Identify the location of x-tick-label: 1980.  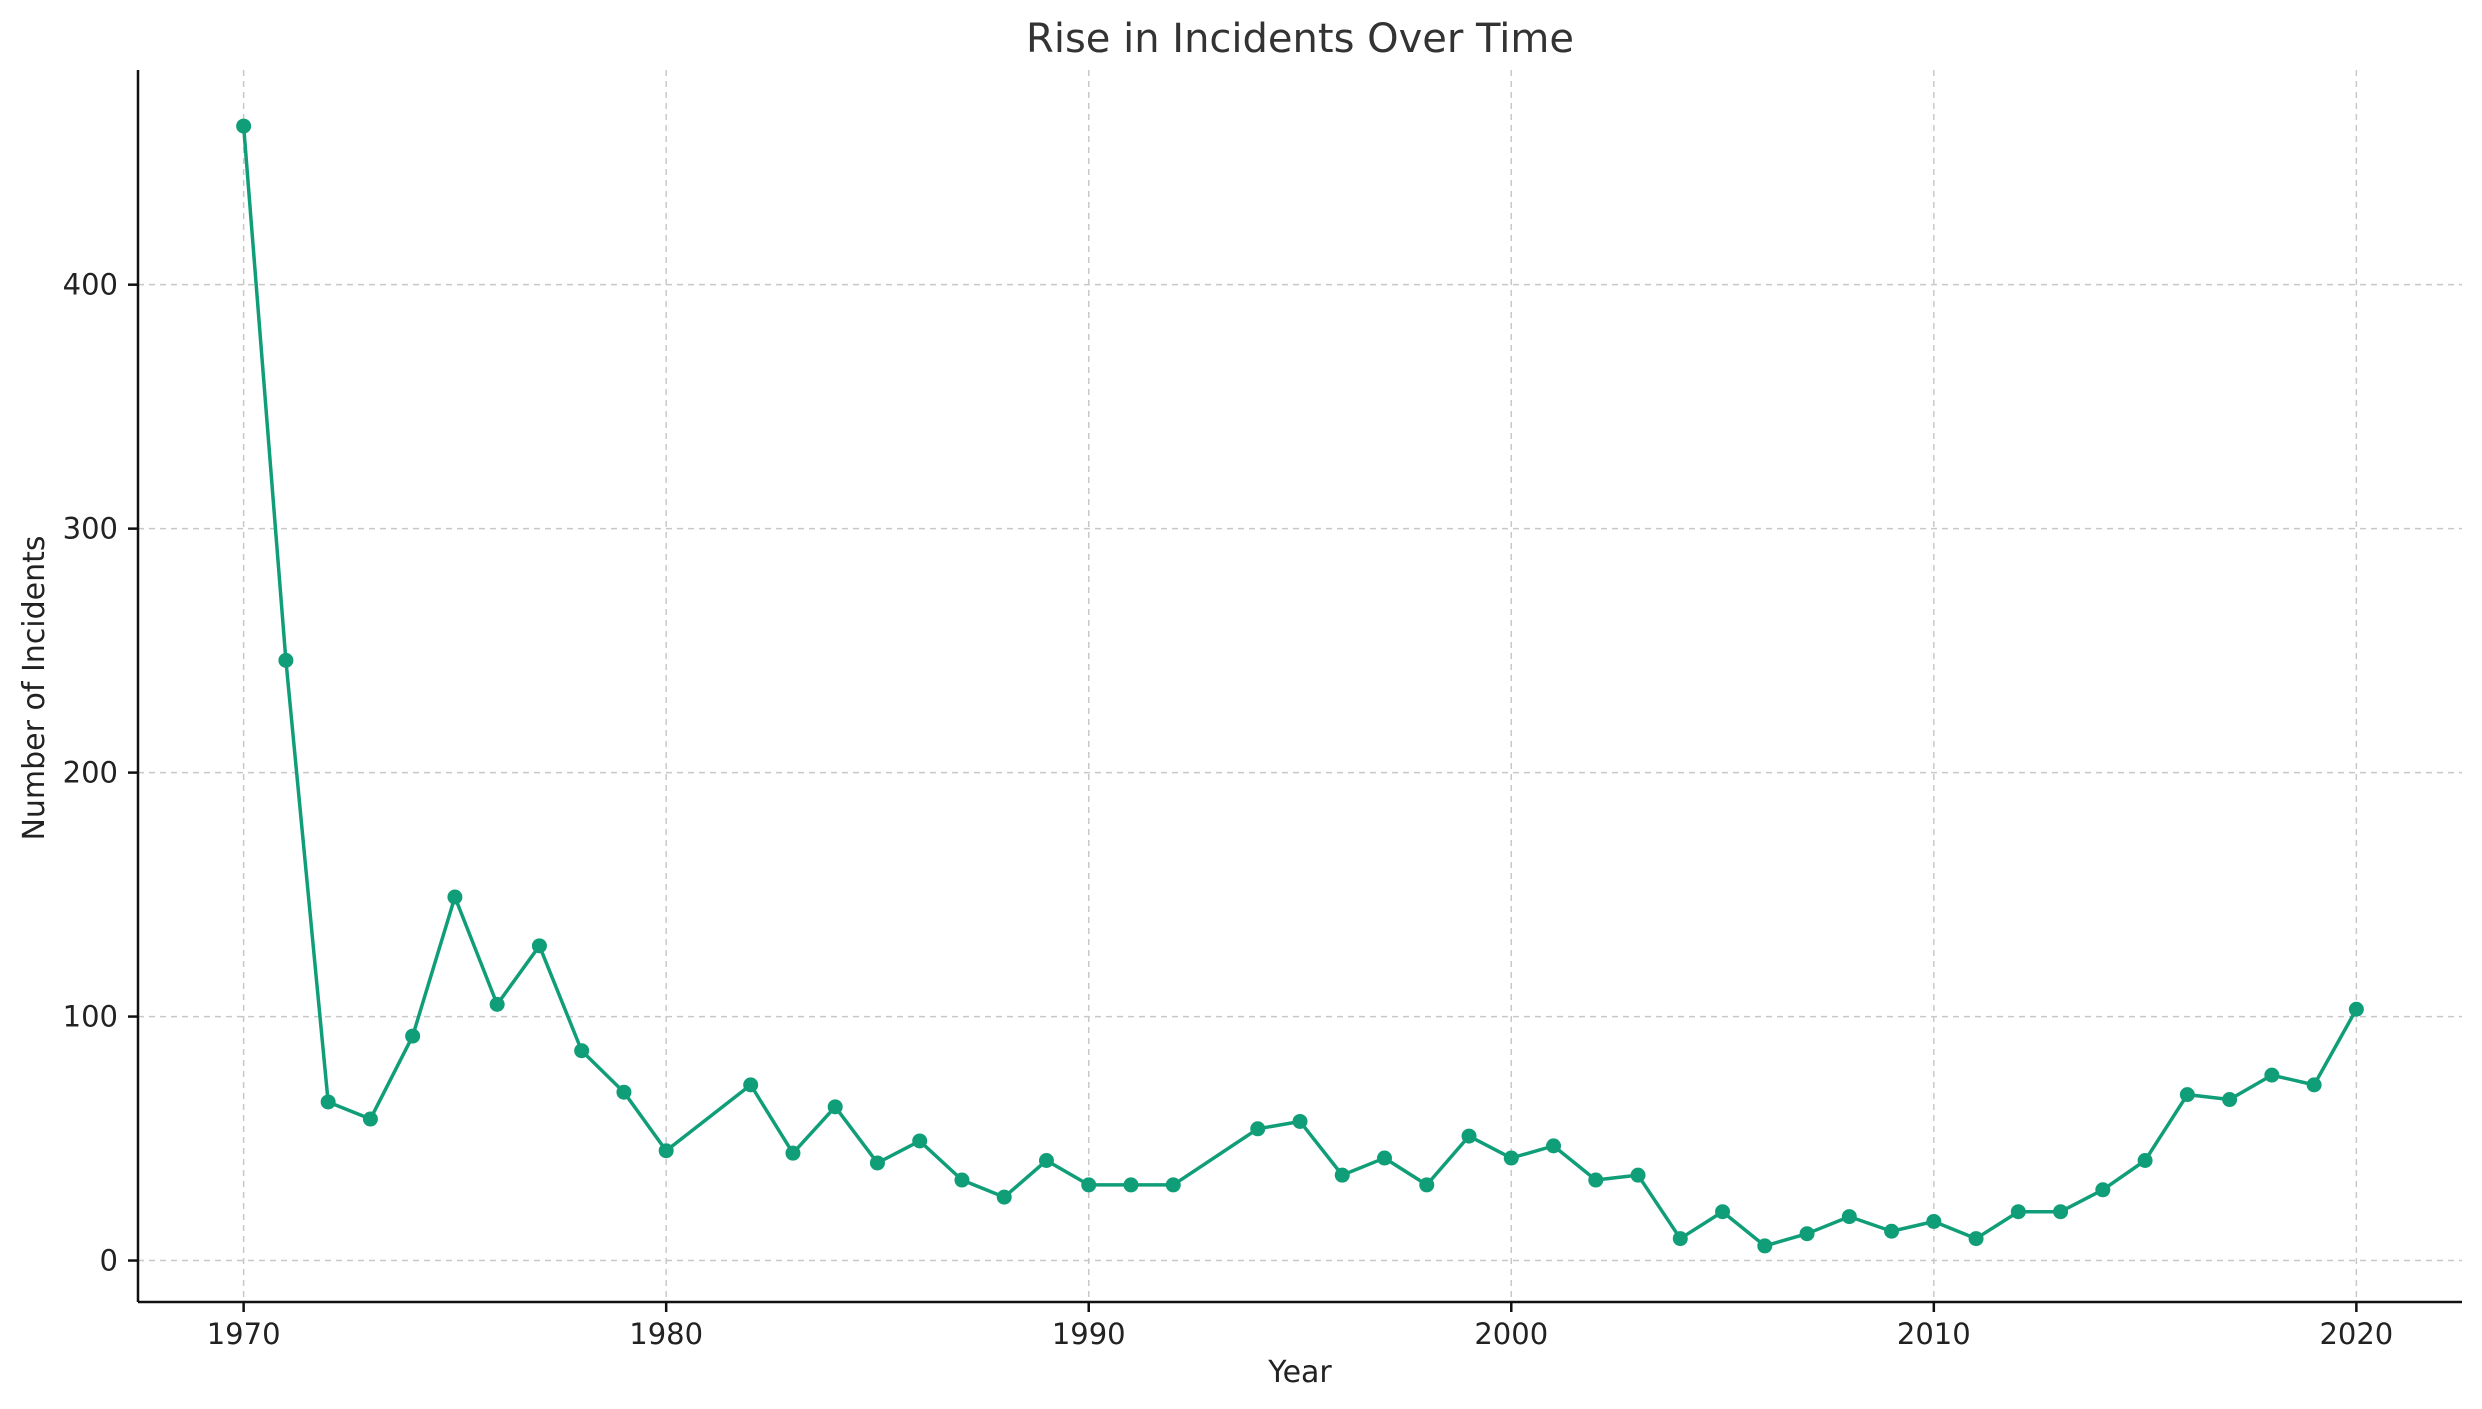
(666, 1334).